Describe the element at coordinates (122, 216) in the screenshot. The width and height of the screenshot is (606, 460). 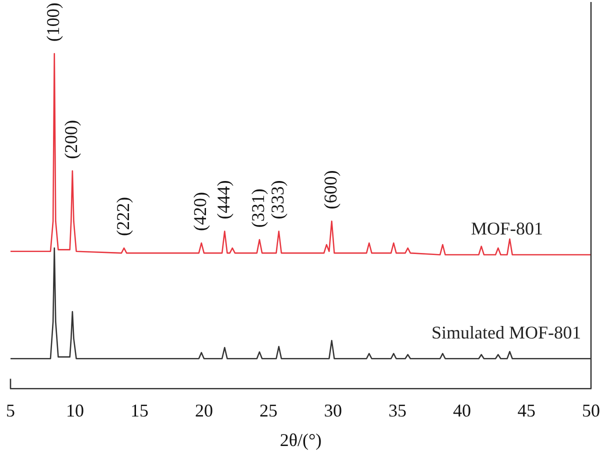
I see `annotation: (222)` at that location.